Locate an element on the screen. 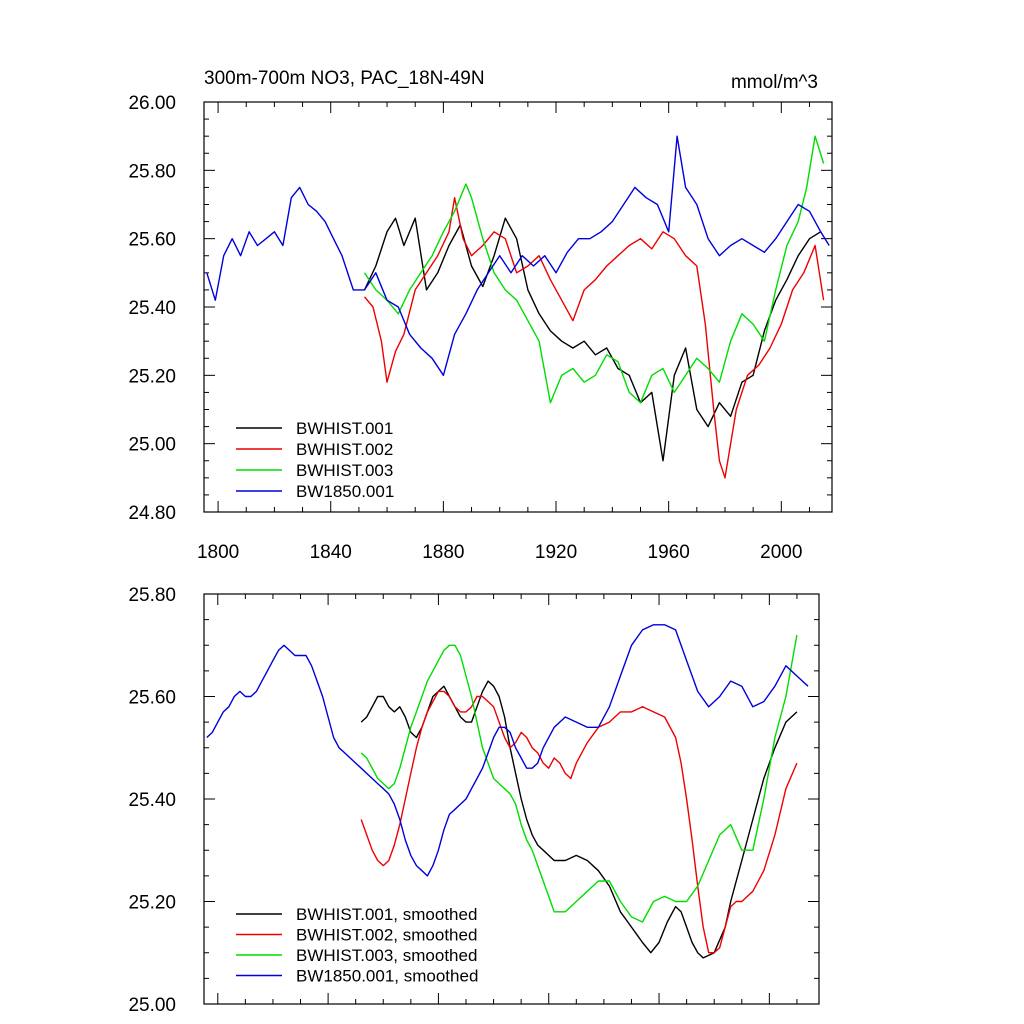 Image resolution: width=1024 pixels, height=1024 pixels. top-ytick-label: 25.00 is located at coordinates (152, 445).